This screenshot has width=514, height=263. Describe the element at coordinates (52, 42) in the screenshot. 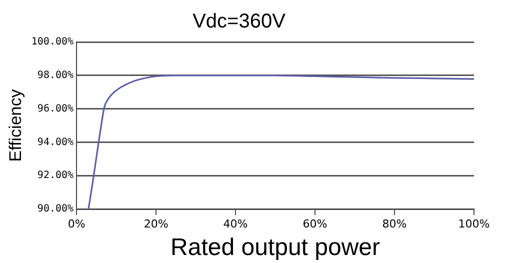

I see `y-tick-label: 100.00%` at that location.